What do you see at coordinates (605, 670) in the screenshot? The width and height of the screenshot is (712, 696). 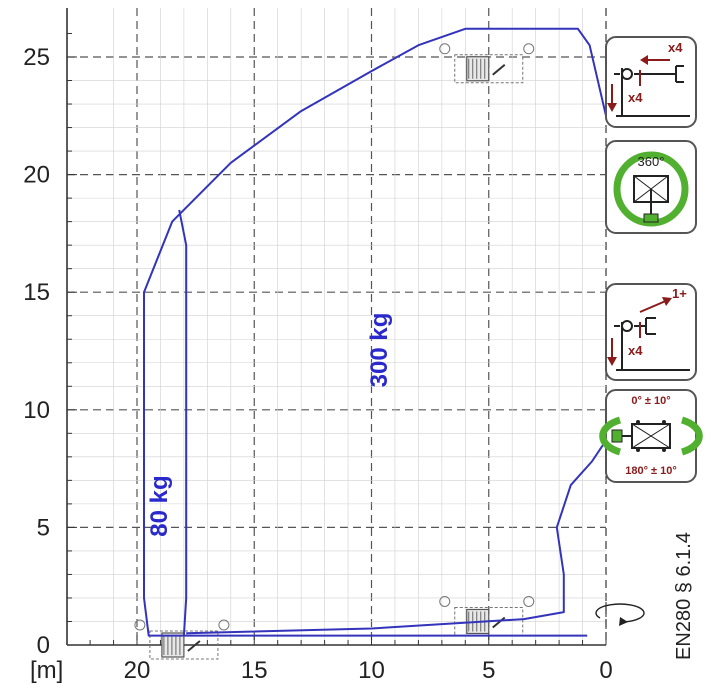 I see `x-tick-label: 0` at bounding box center [605, 670].